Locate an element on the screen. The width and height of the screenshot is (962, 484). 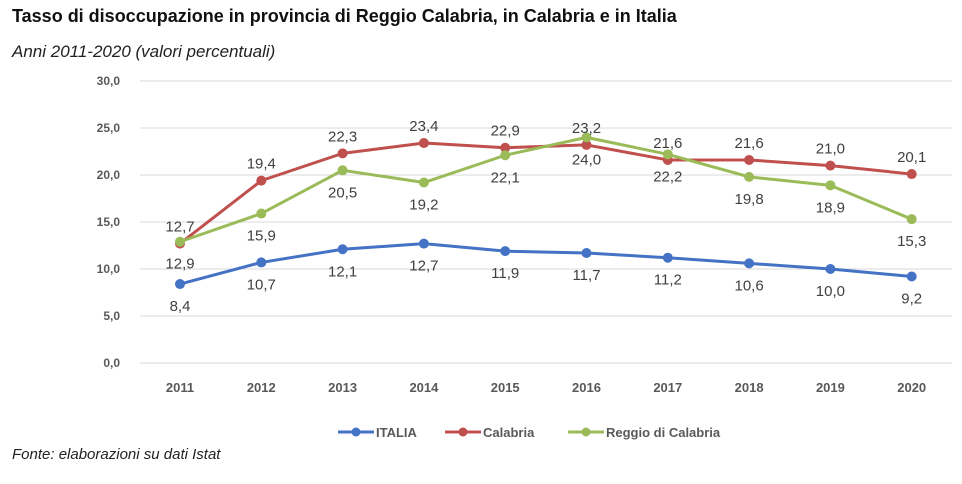
legend-item: ITALIA is located at coordinates (378, 432).